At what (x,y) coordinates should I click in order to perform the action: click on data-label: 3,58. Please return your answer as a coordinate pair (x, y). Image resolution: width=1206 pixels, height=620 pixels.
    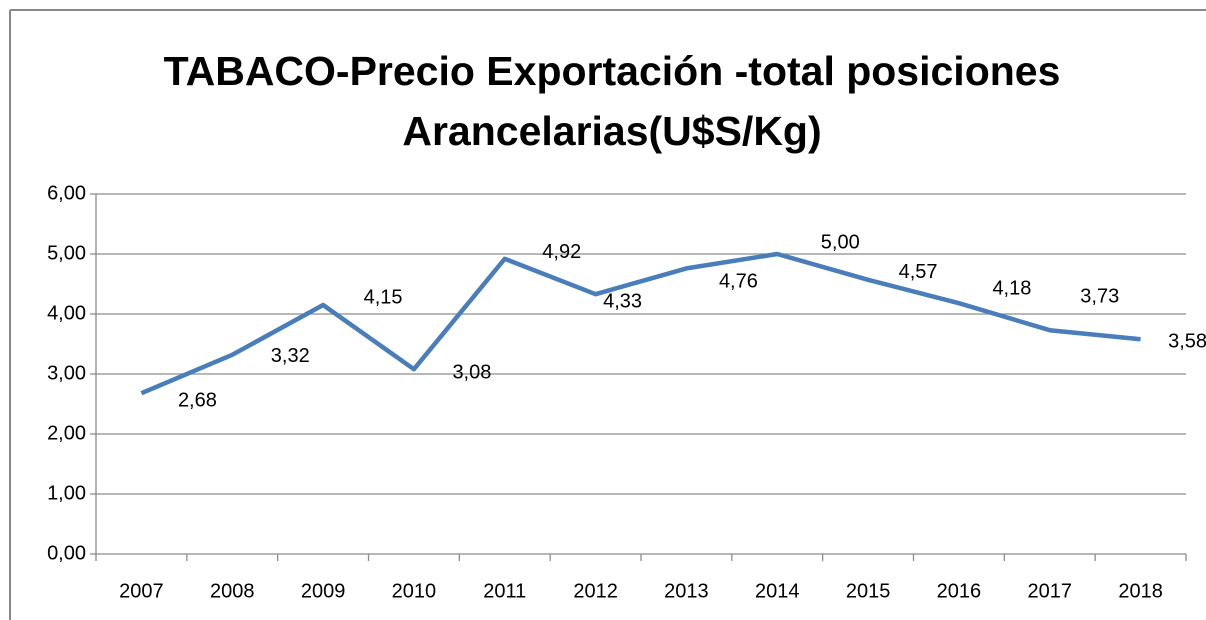
    Looking at the image, I should click on (1187, 341).